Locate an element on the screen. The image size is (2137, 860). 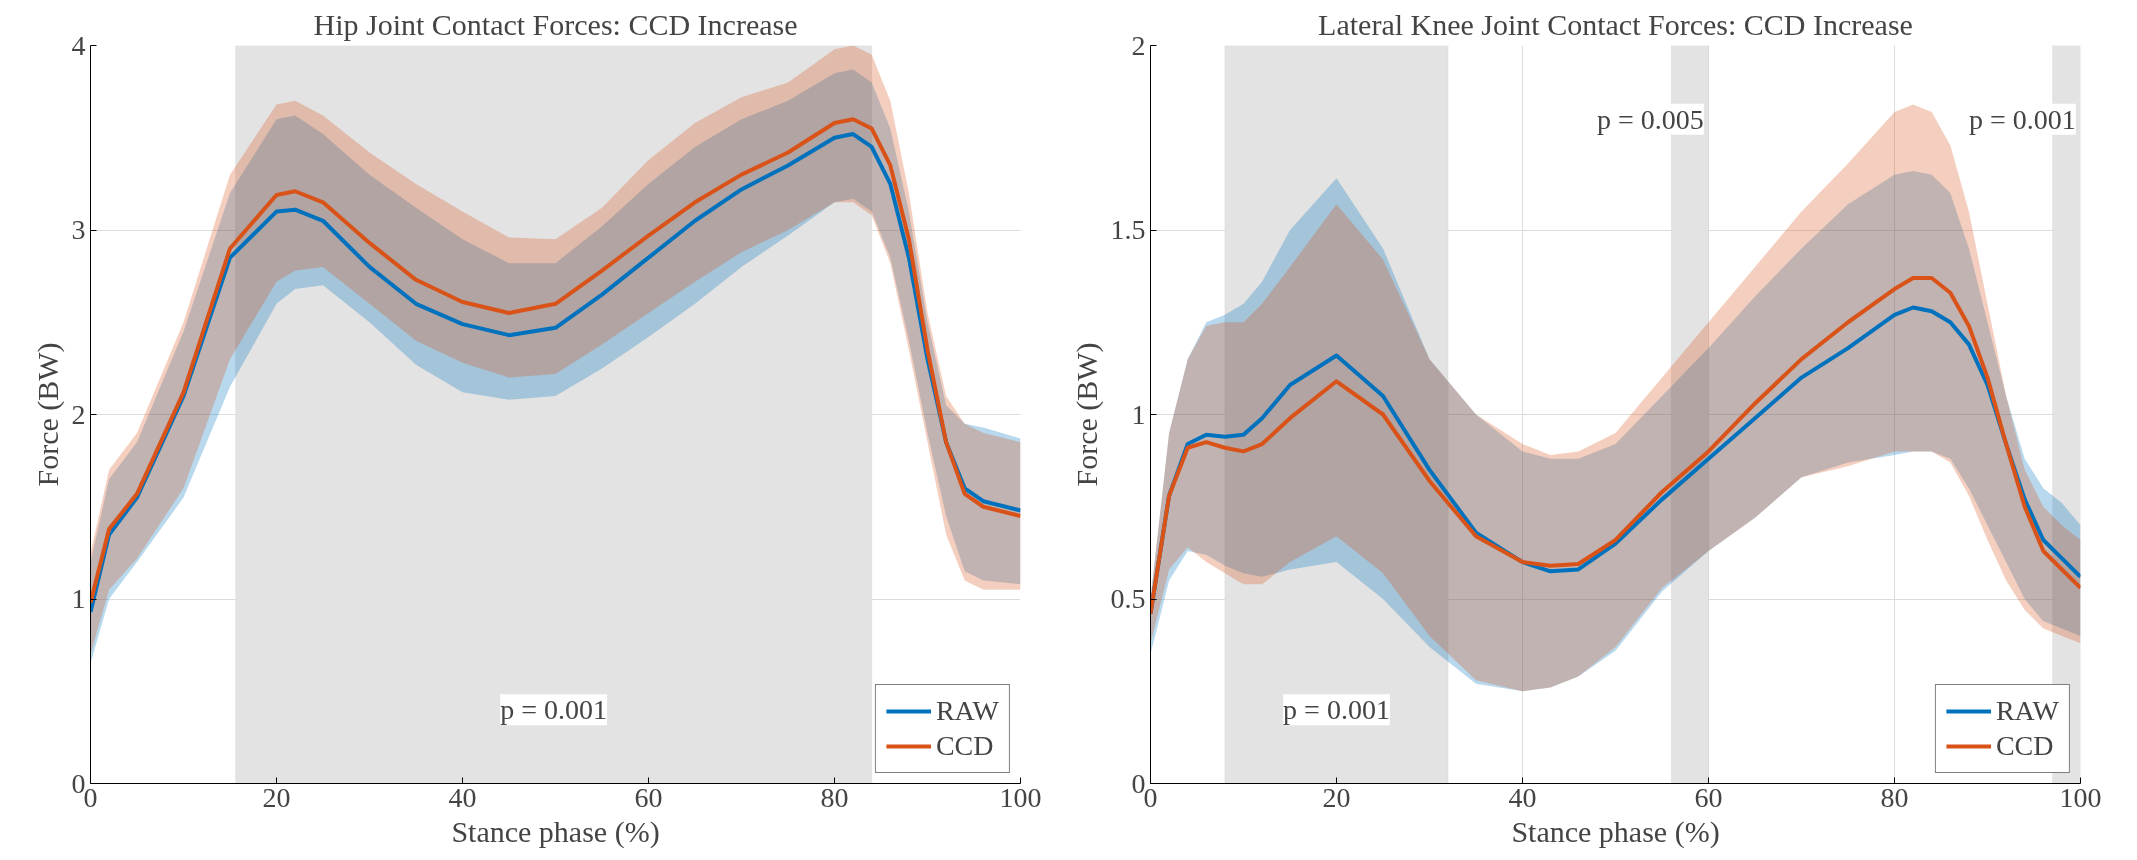
band-label: p = 0.005 is located at coordinates (1650, 119).